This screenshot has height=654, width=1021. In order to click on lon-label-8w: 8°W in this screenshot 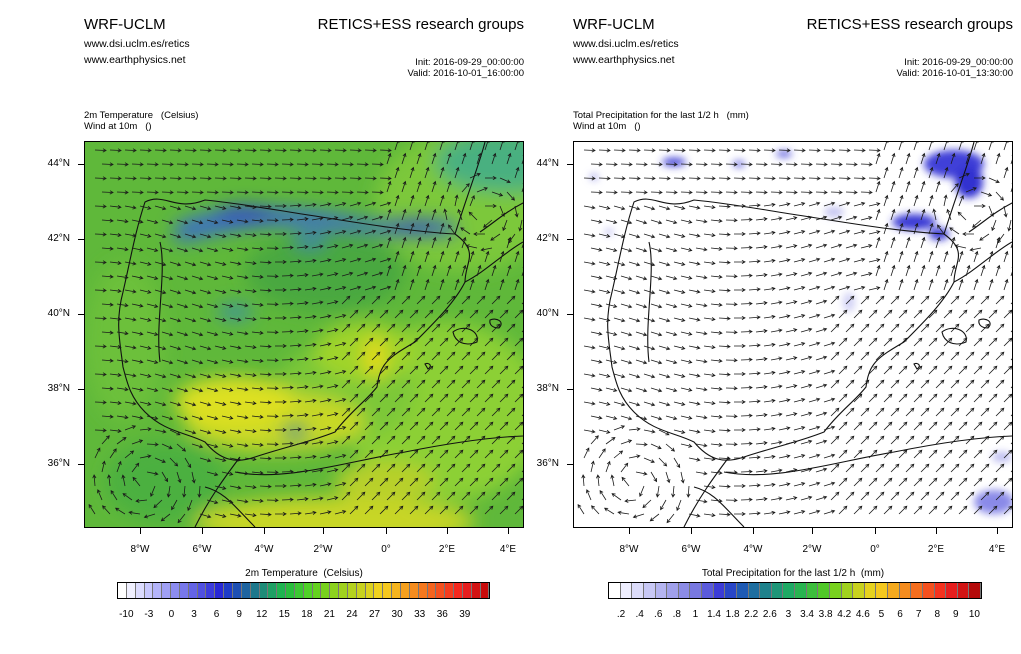, I will do `click(140, 549)`.